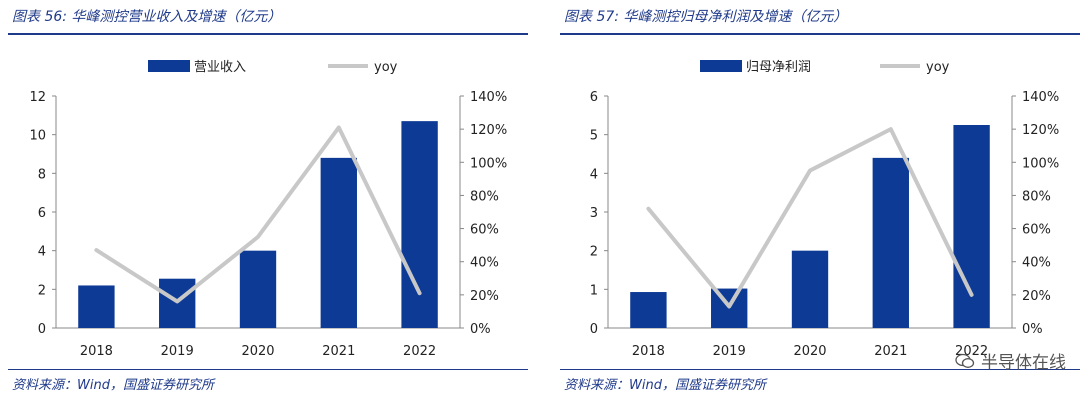 The image size is (1080, 406). Describe the element at coordinates (594, 290) in the screenshot. I see `left-tick-label: 1` at that location.